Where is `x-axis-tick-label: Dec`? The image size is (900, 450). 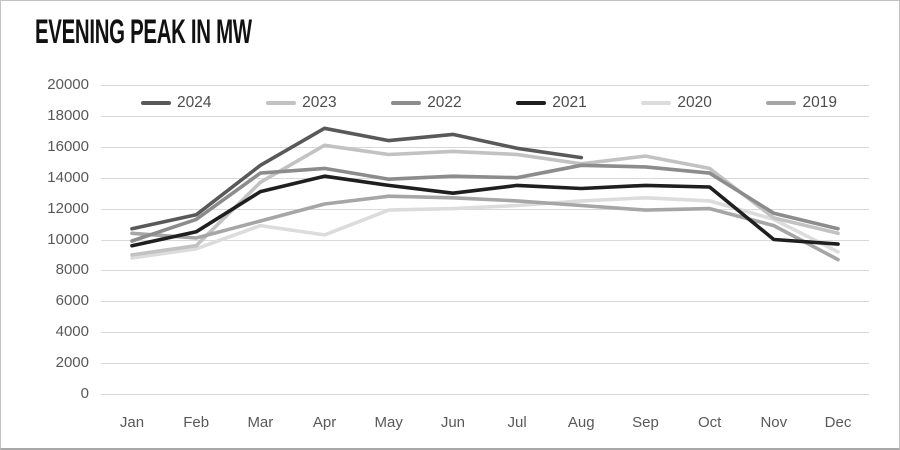
x-axis-tick-label: Dec is located at coordinates (838, 422).